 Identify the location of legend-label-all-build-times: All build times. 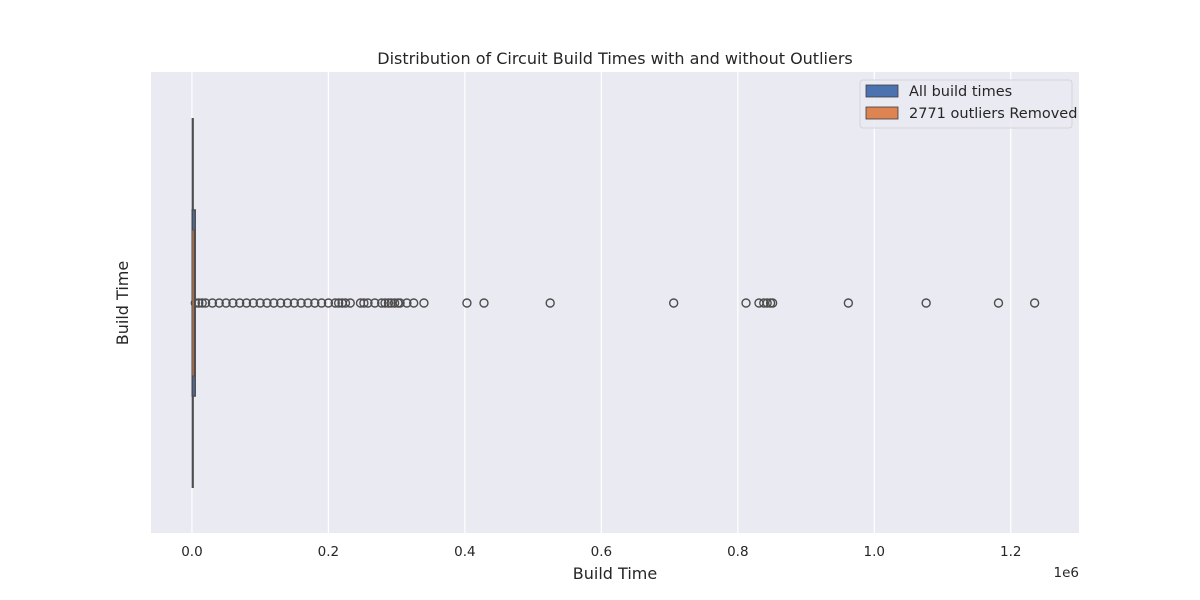
(960, 92).